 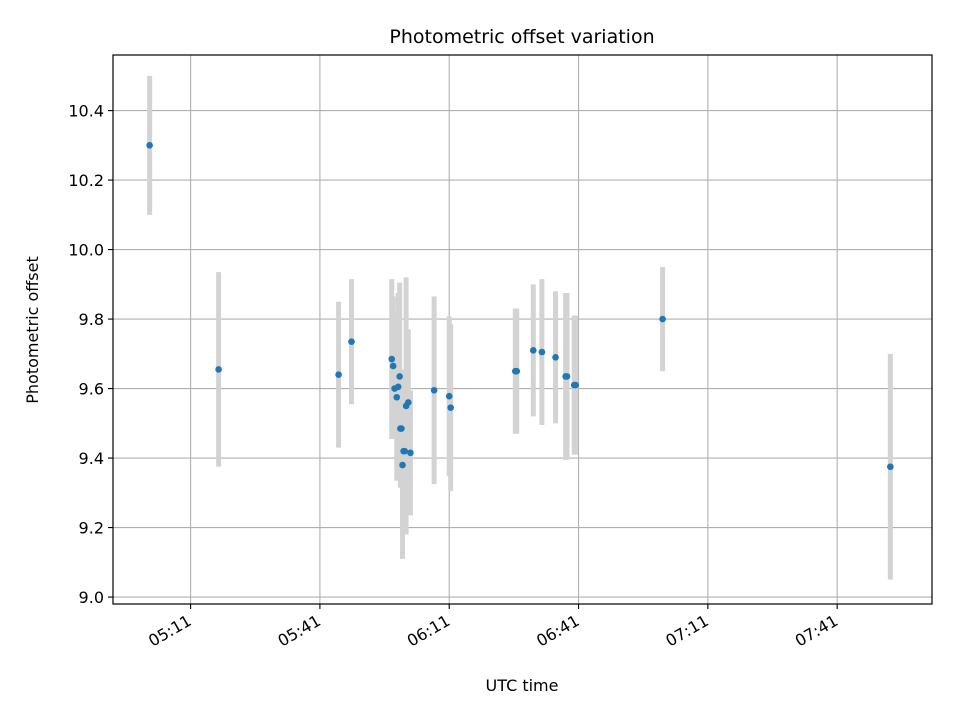 What do you see at coordinates (522, 685) in the screenshot?
I see `x-axis-title: UTC time` at bounding box center [522, 685].